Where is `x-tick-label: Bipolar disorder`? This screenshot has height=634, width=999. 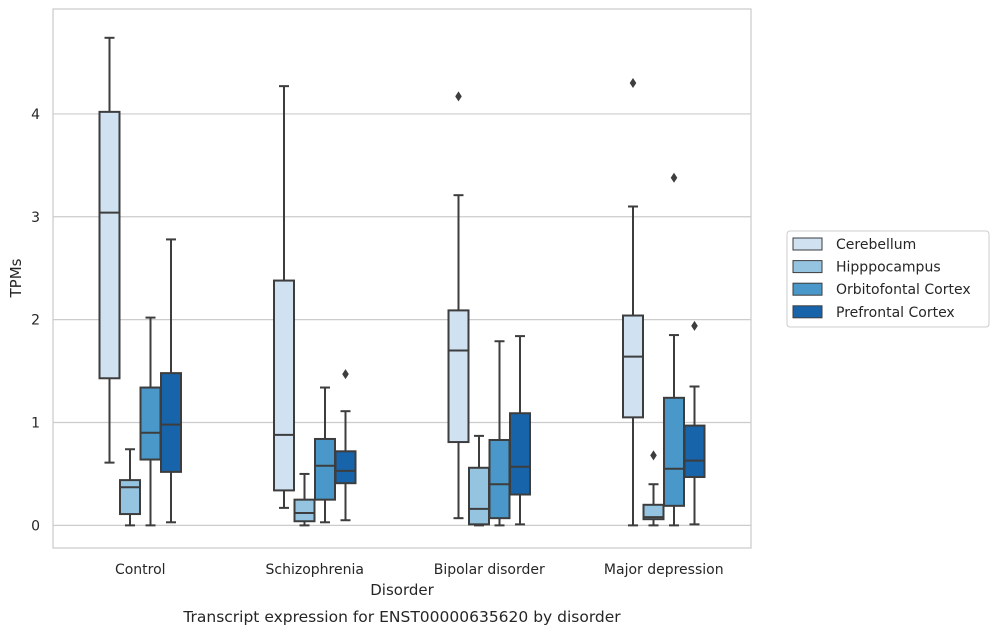 x-tick-label: Bipolar disorder is located at coordinates (489, 570).